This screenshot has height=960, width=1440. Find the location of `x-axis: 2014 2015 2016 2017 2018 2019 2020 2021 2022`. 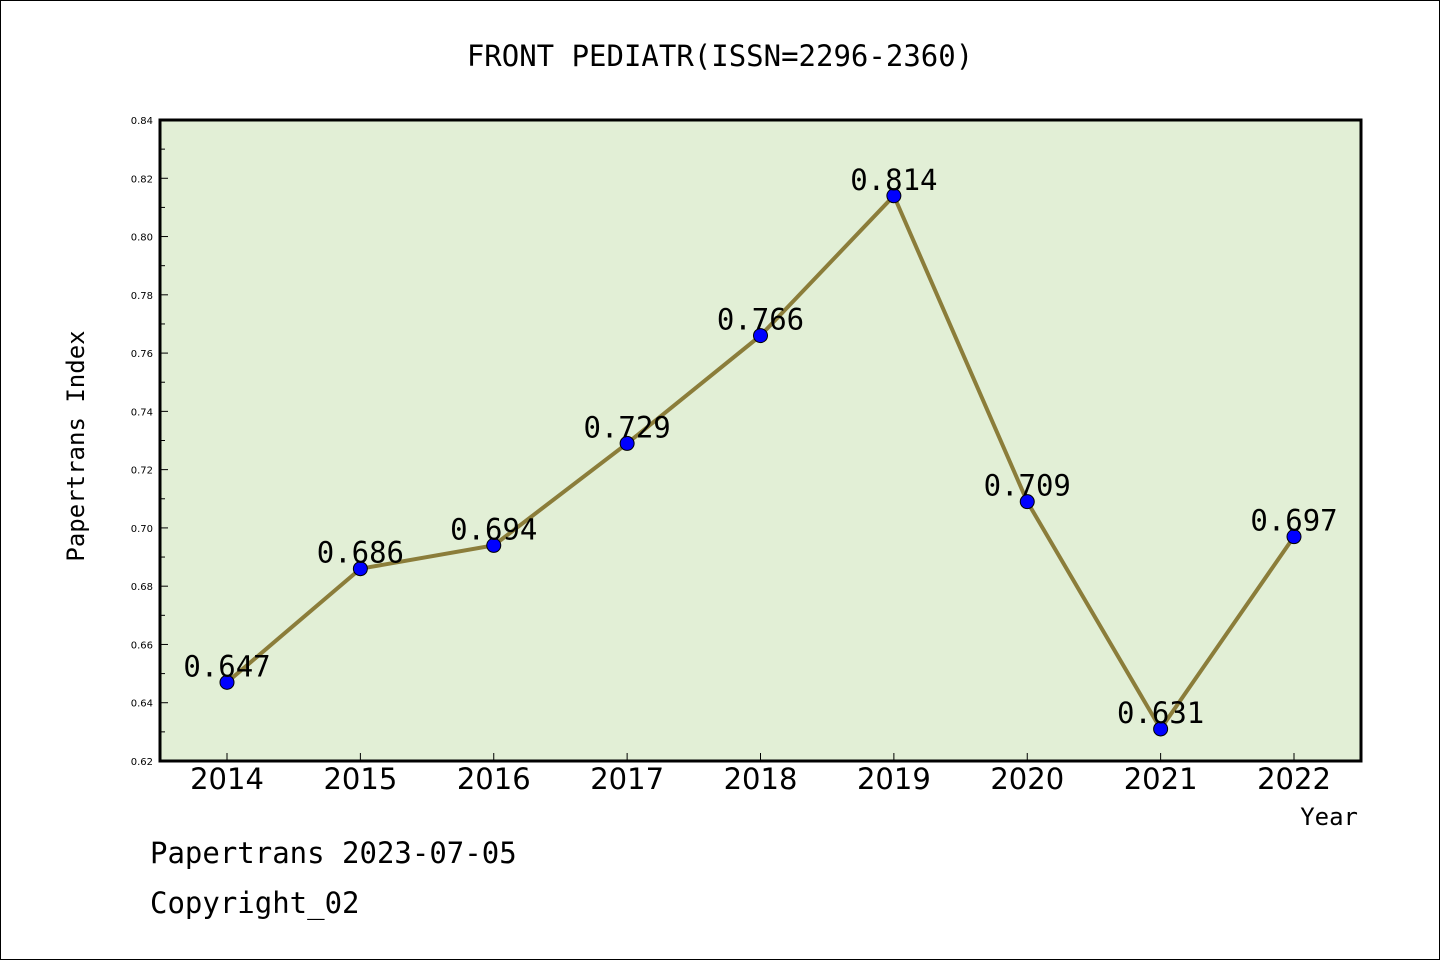

x-axis: 2014 2015 2016 2017 2018 2019 2020 2021 2022 is located at coordinates (760, 774).